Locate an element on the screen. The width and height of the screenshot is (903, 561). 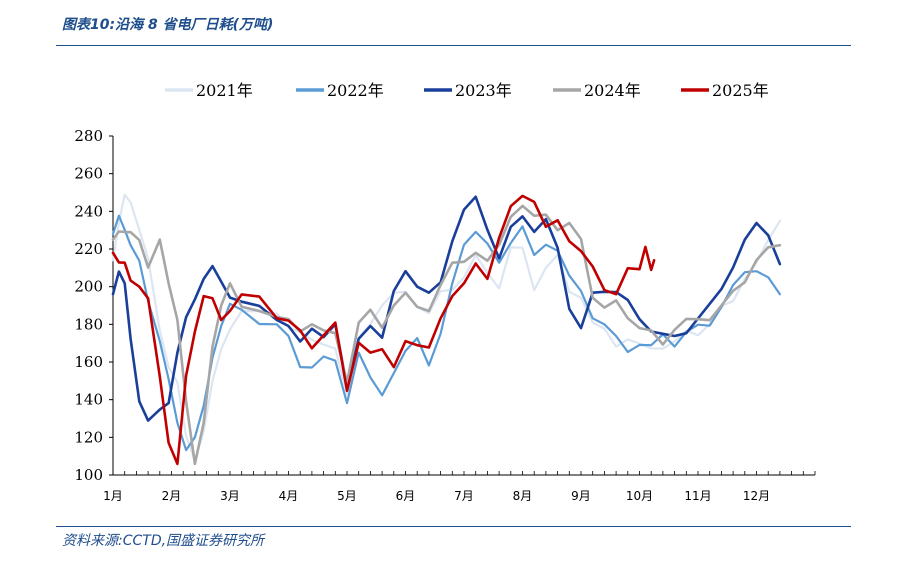
x-tick-label: 10月 is located at coordinates (639, 496).